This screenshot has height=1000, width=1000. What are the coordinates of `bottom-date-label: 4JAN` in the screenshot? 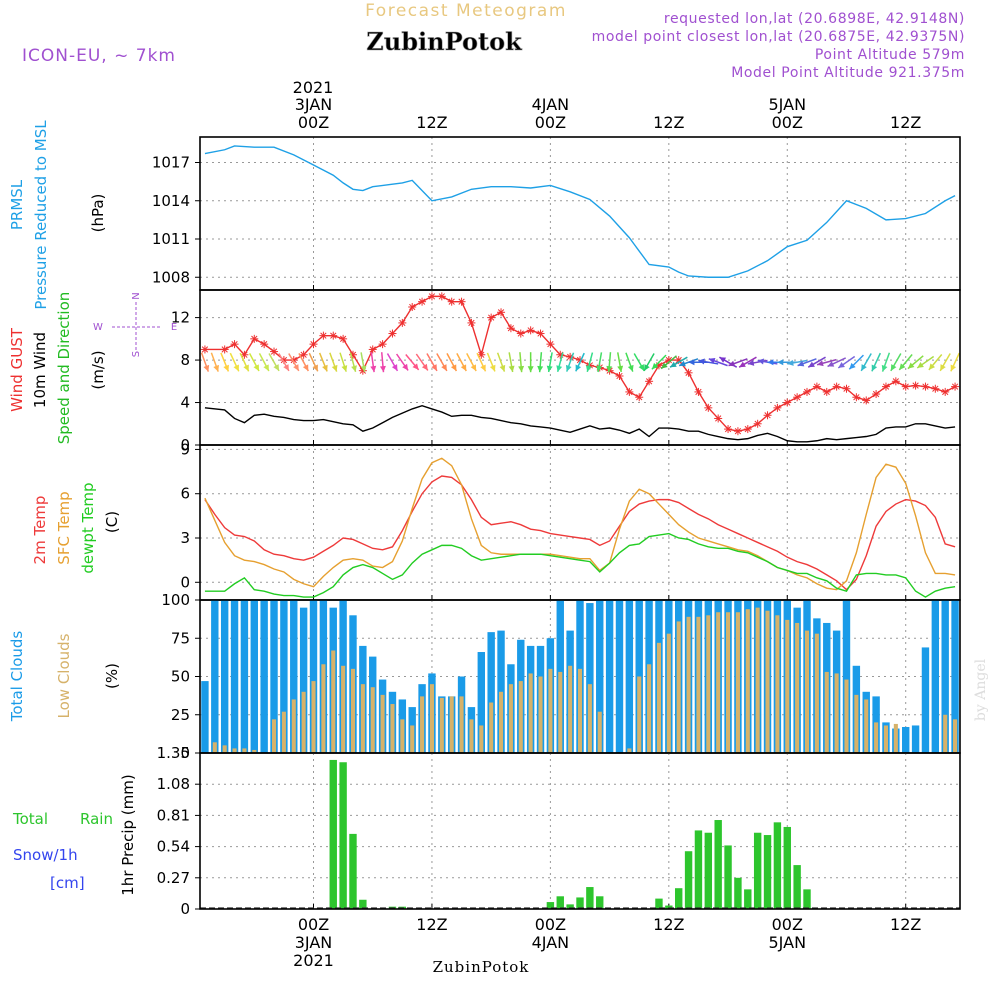 It's located at (551, 942).